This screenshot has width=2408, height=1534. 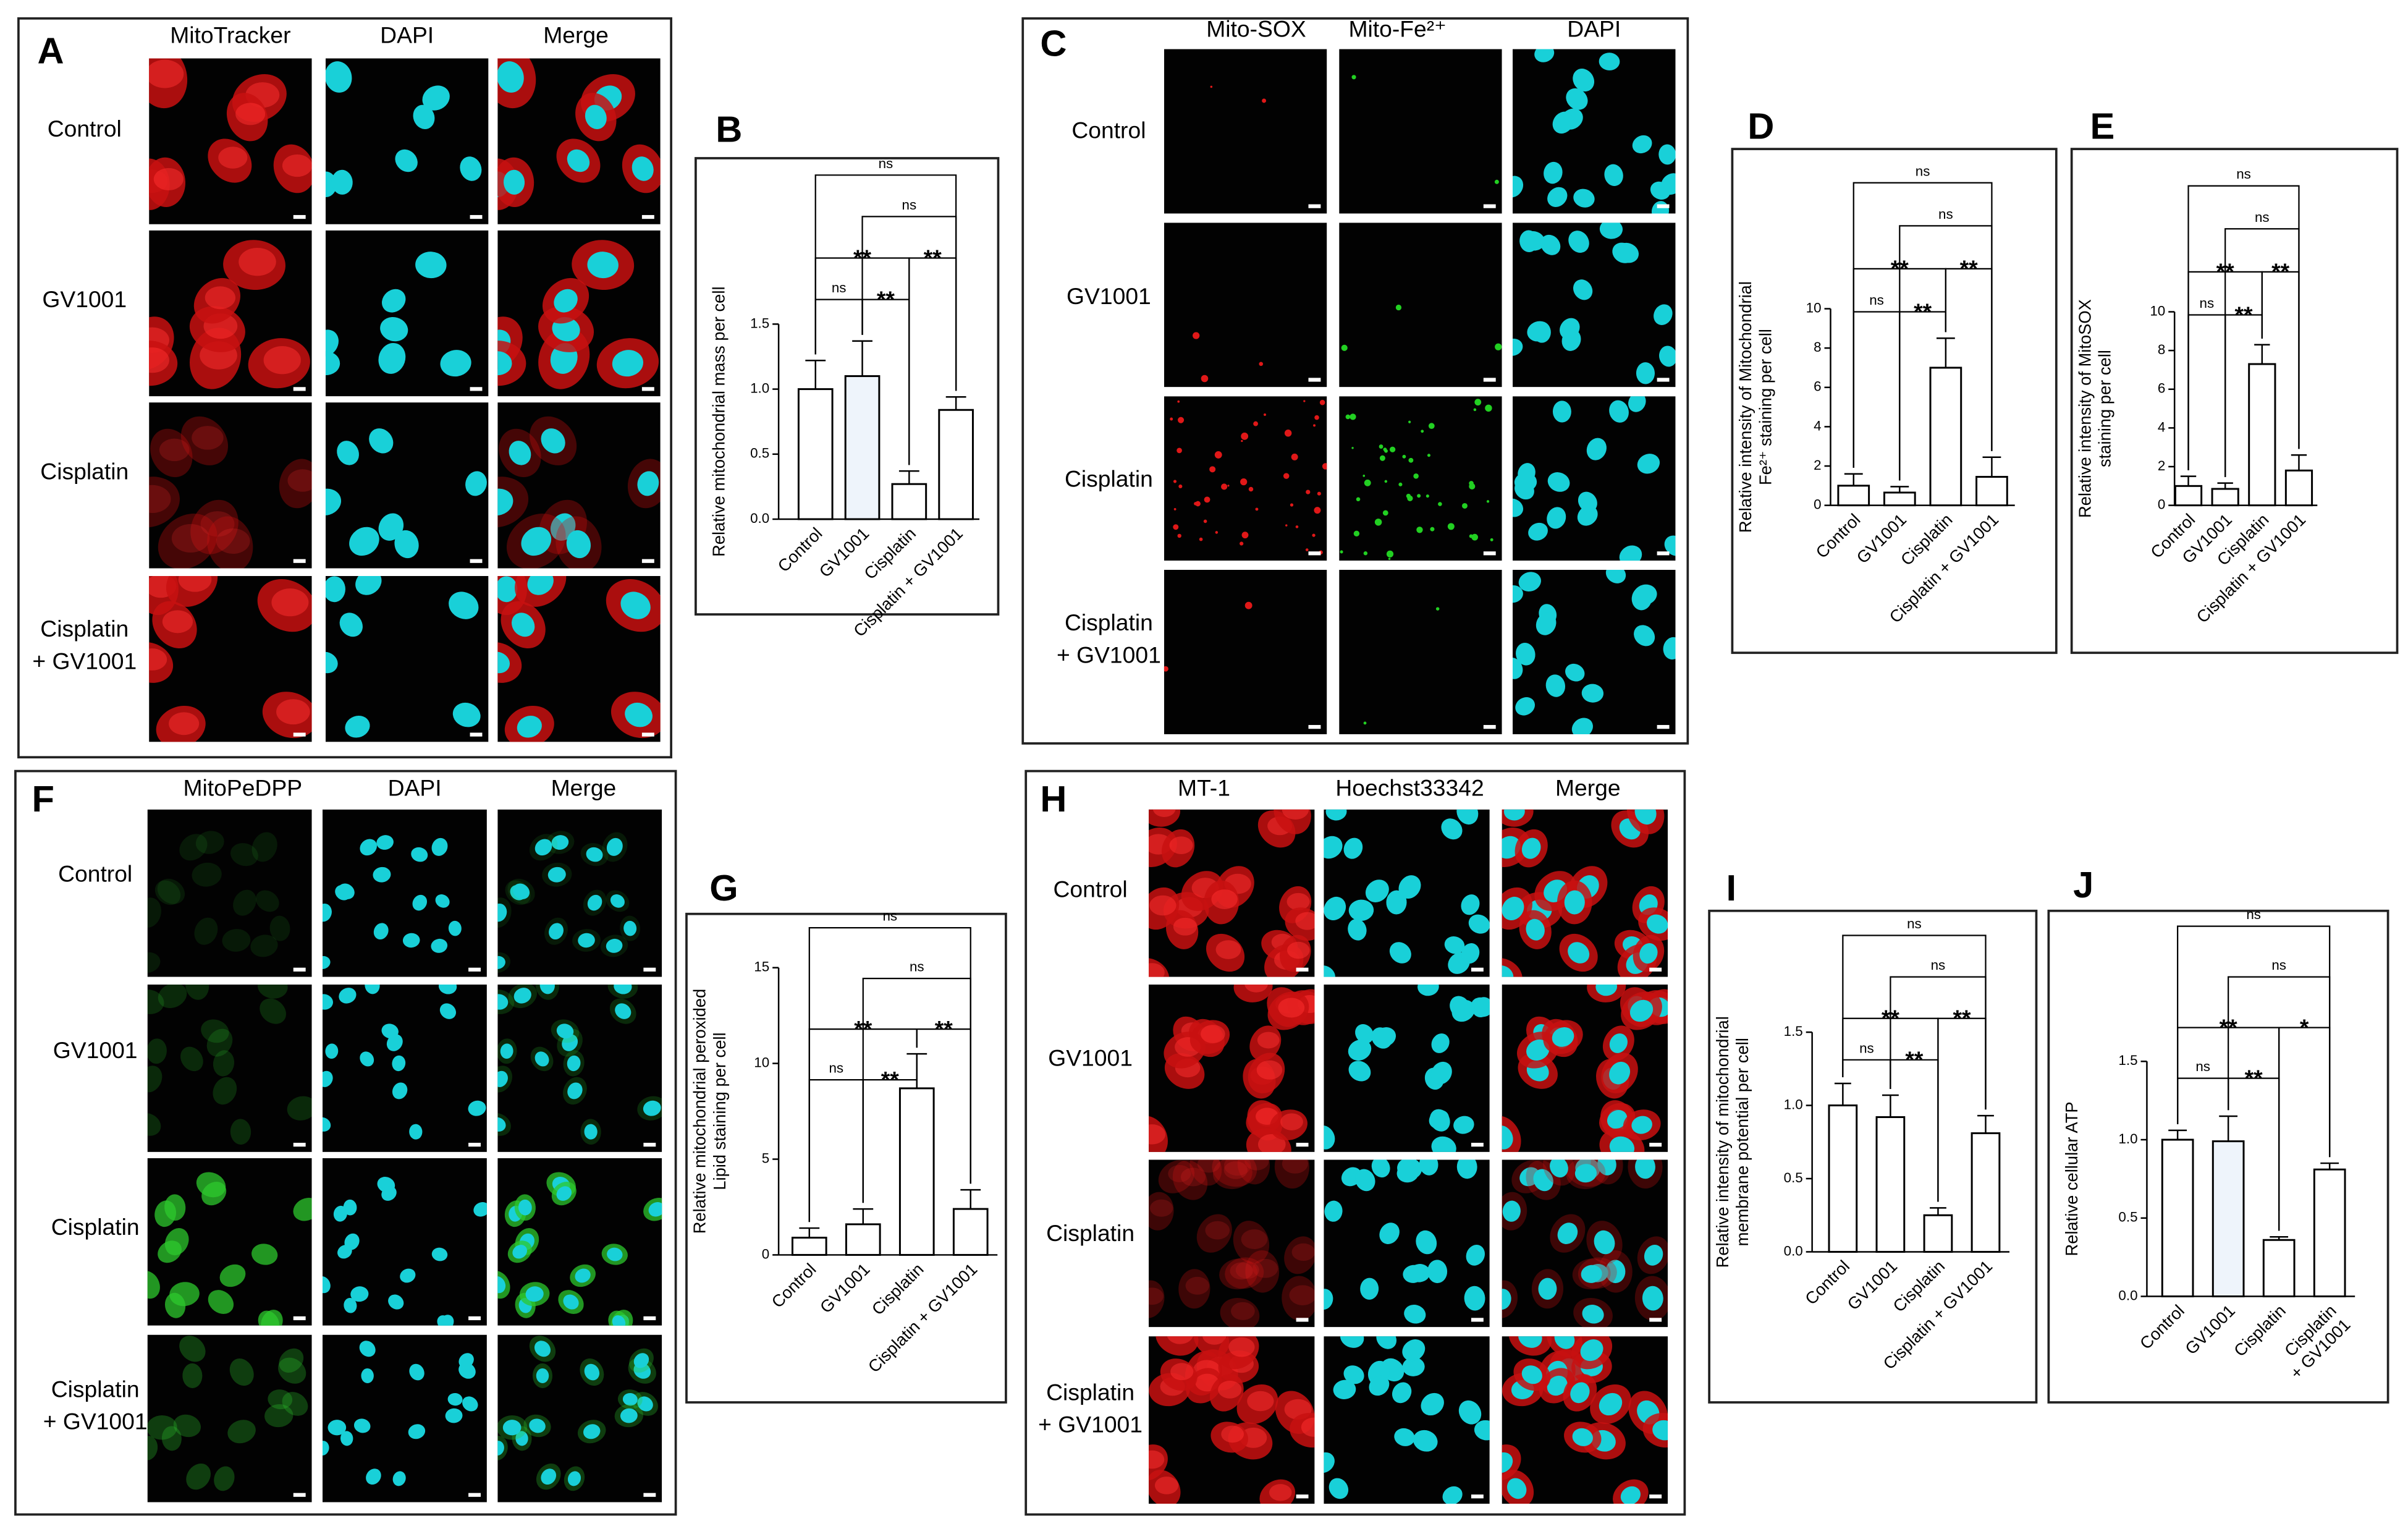 I want to click on channel-label: DAPI, so click(x=407, y=35).